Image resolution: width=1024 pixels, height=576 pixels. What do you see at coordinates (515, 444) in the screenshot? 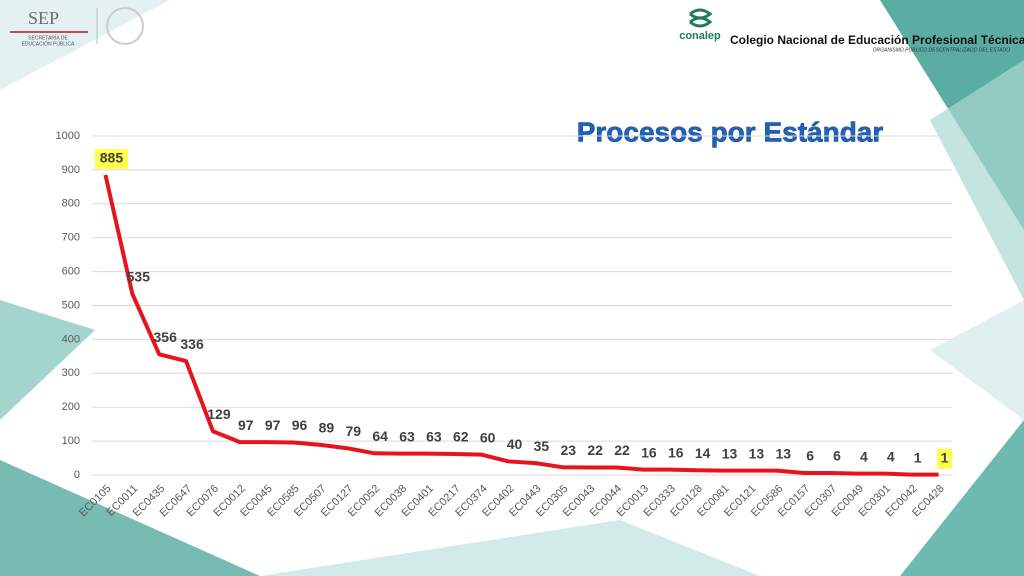
I see `data-label: 40` at bounding box center [515, 444].